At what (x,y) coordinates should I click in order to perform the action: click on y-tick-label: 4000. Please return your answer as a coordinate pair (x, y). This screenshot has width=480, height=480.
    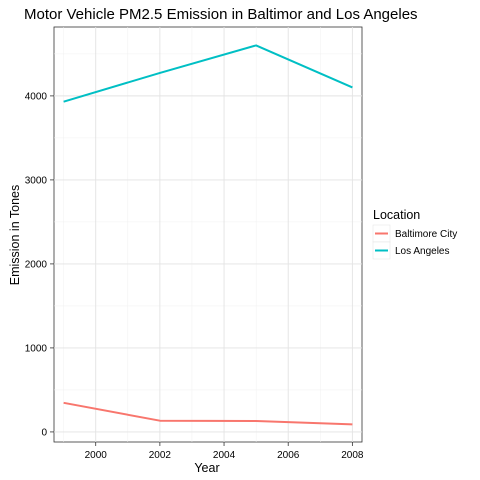
    Looking at the image, I should click on (36, 96).